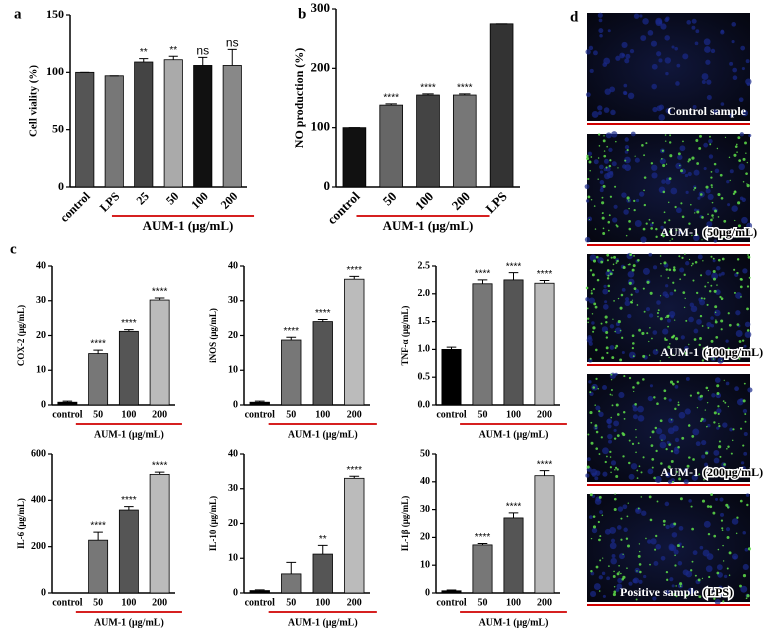 The image size is (763, 628). Describe the element at coordinates (41, 300) in the screenshot. I see `y-tick-label: 30` at that location.